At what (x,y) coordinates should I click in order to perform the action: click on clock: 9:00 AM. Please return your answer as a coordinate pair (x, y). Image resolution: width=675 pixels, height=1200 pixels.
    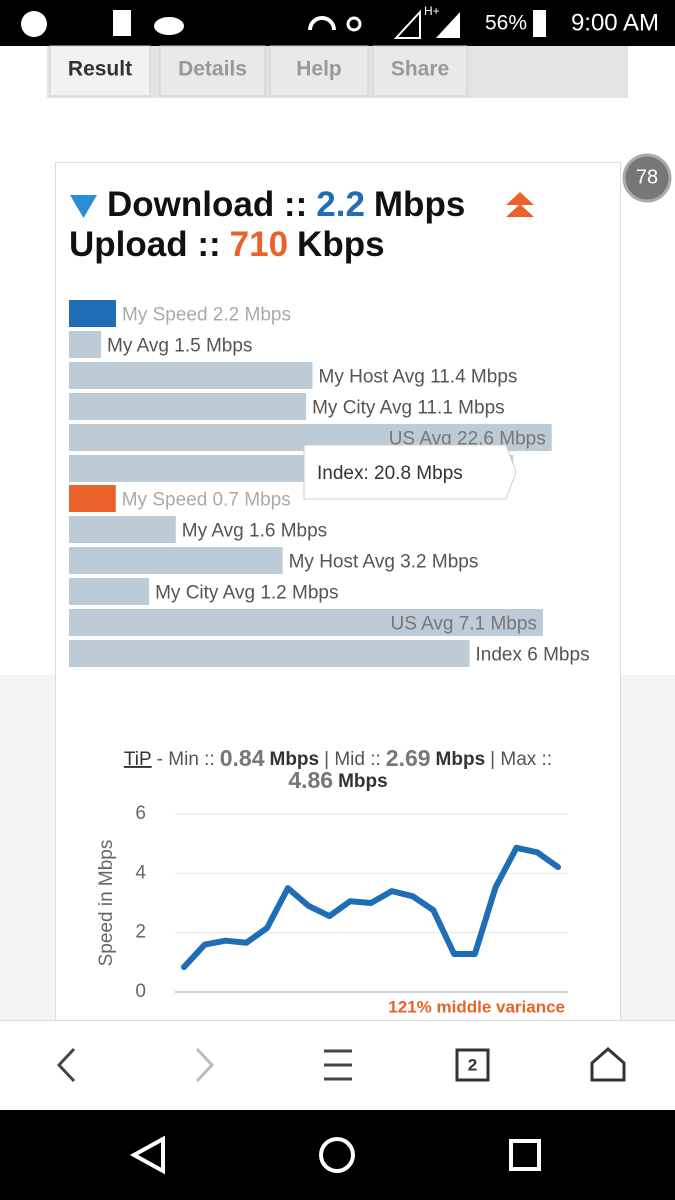
    Looking at the image, I should click on (615, 22).